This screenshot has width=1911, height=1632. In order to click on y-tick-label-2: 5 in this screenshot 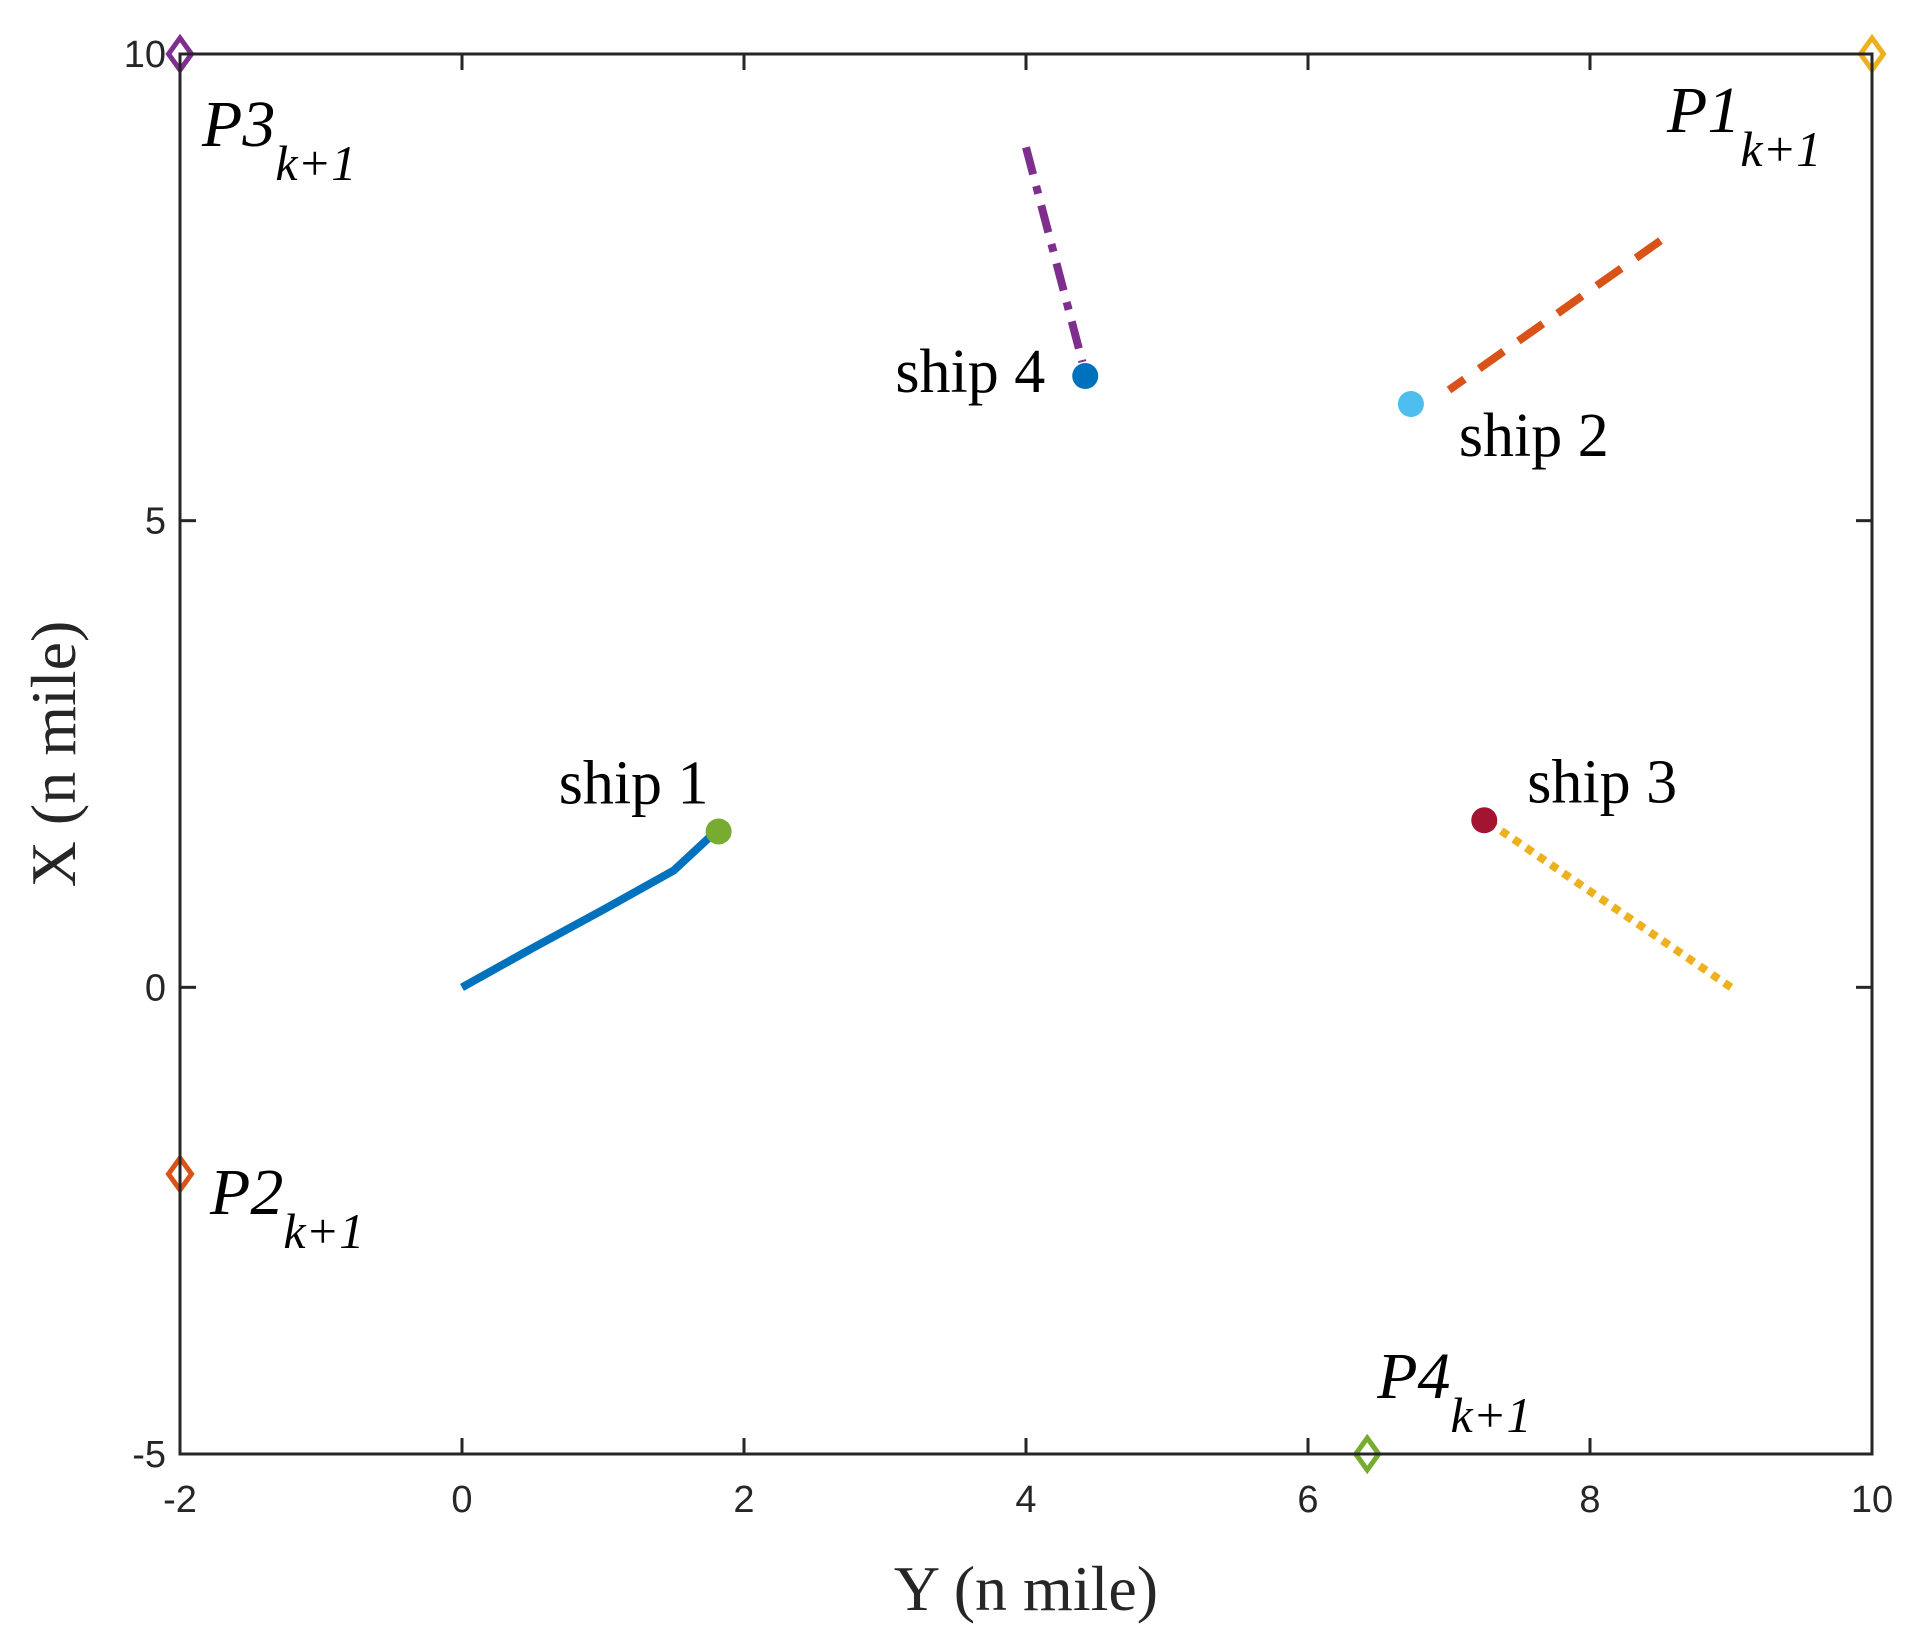, I will do `click(155, 522)`.